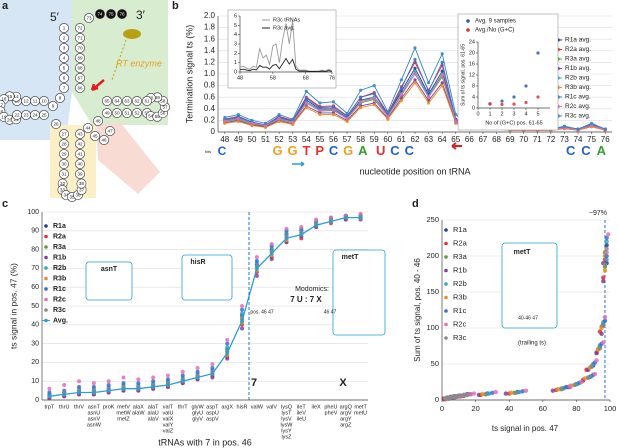 The width and height of the screenshot is (618, 448). Describe the element at coordinates (89, 18) in the screenshot. I see `nucleotide-label: 73` at that location.